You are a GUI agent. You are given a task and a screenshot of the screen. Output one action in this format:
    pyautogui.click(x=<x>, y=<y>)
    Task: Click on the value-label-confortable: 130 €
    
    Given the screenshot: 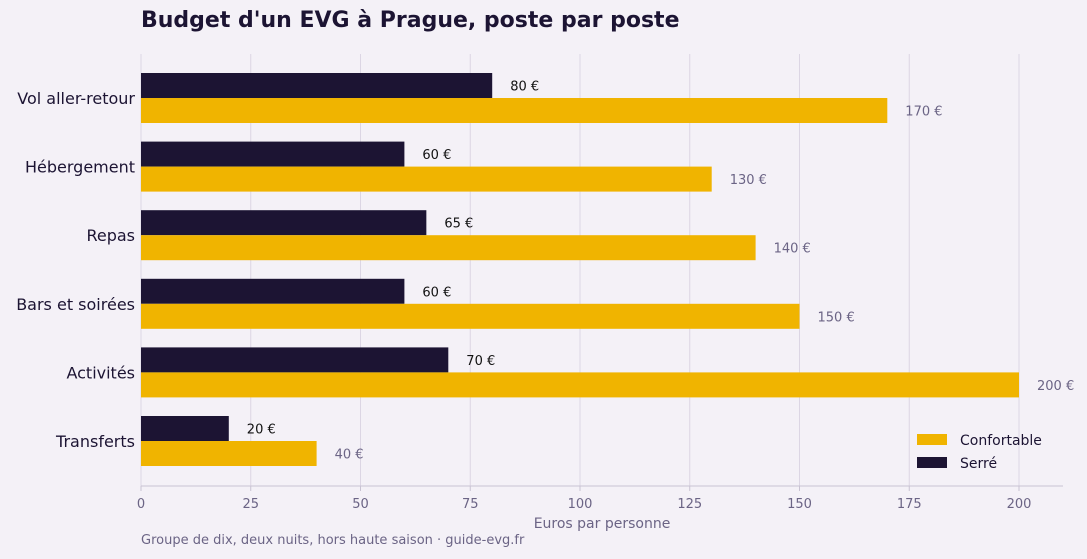 What is the action you would take?
    pyautogui.click(x=748, y=180)
    